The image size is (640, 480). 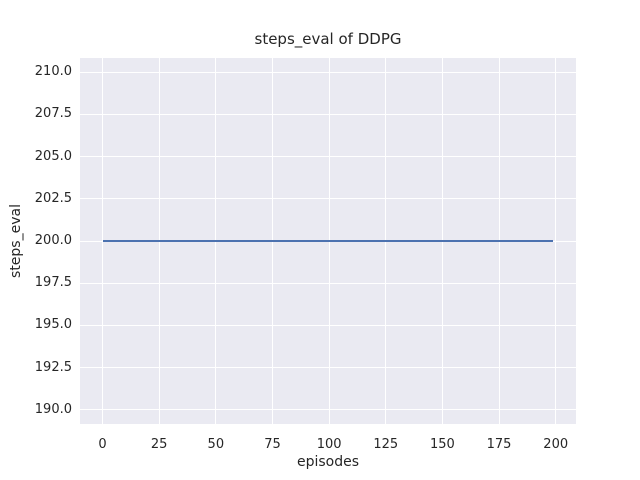 I want to click on x-tick-label: 175, so click(x=499, y=444).